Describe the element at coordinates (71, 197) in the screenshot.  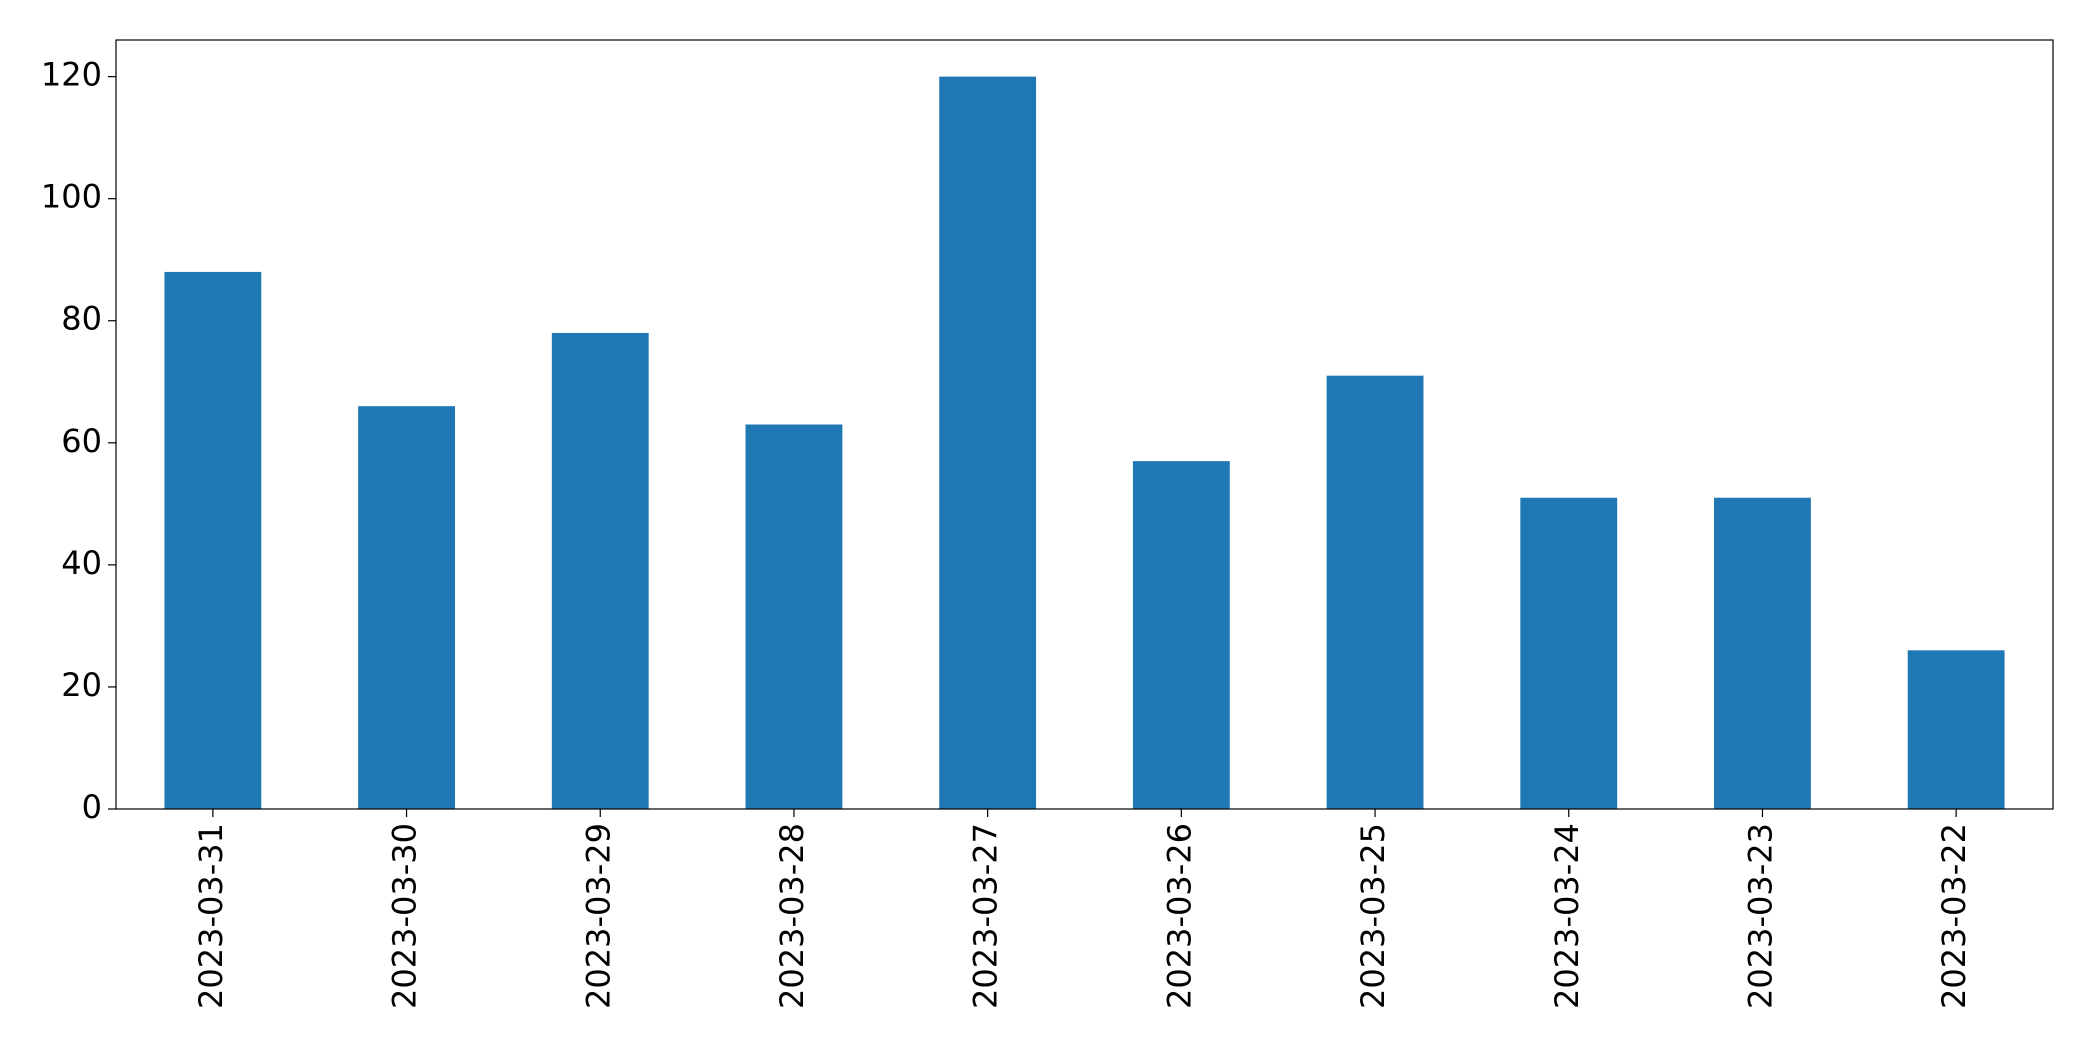
I see `y-tick-label: 100` at that location.